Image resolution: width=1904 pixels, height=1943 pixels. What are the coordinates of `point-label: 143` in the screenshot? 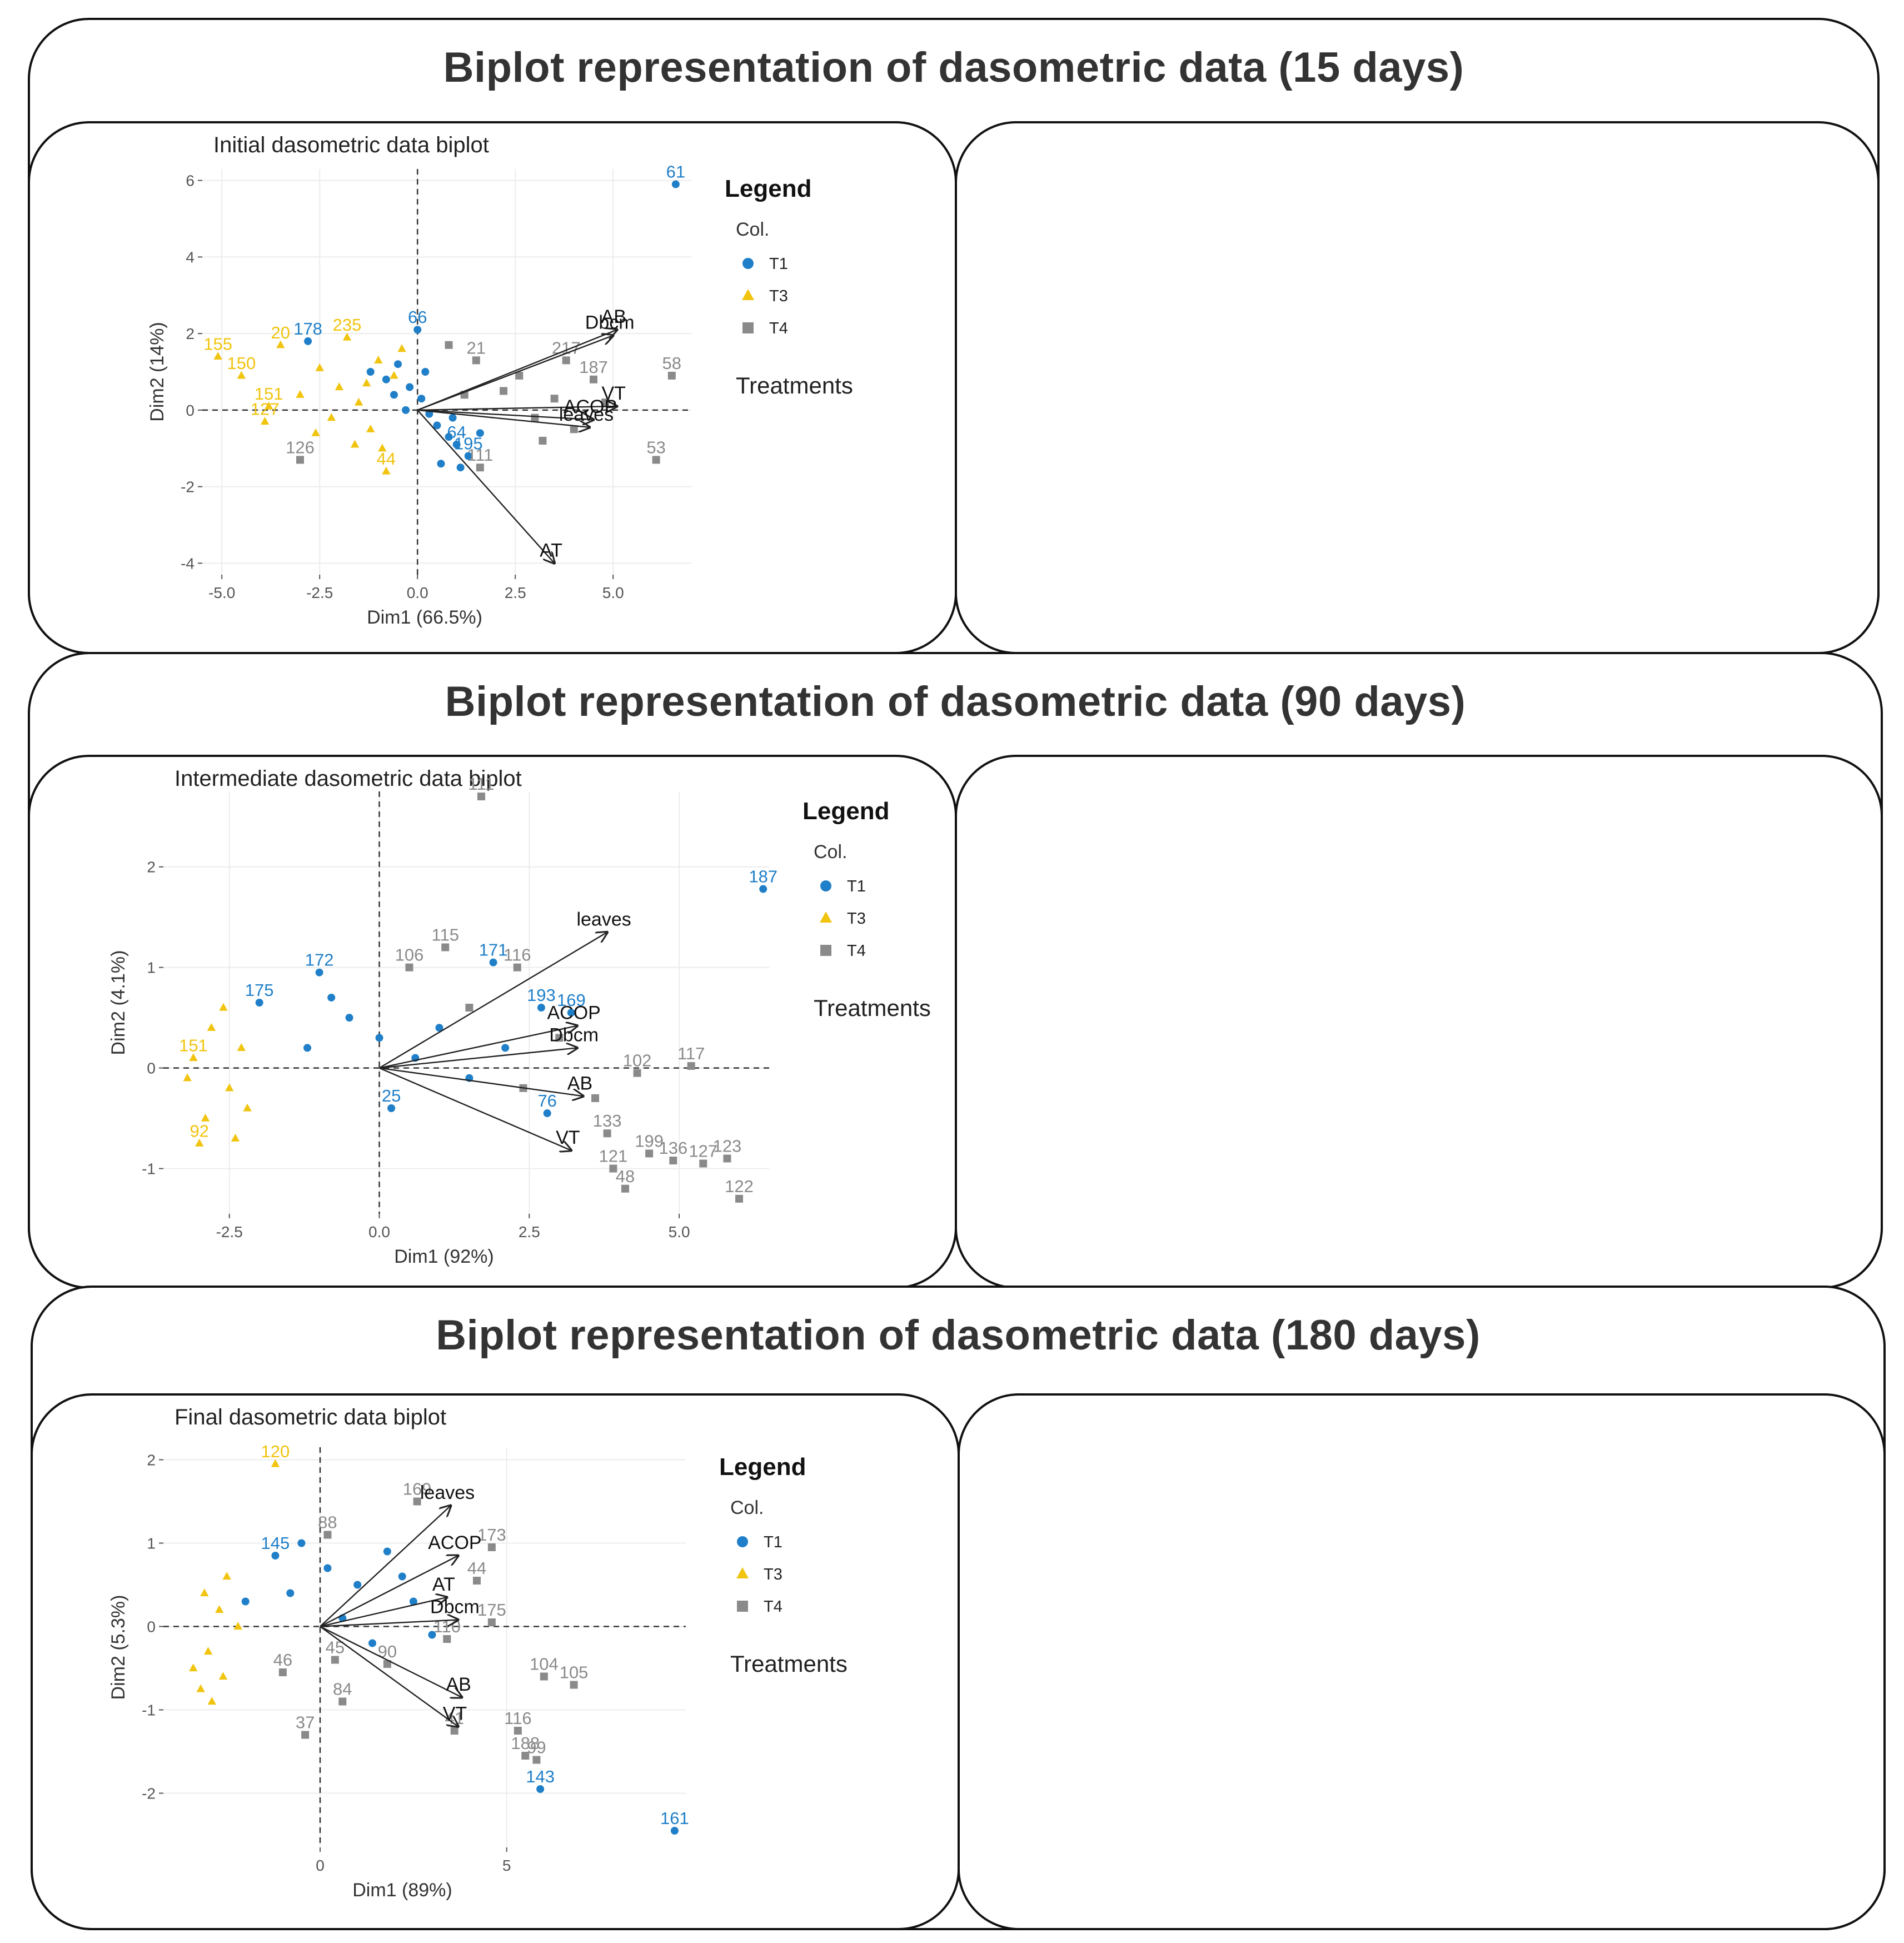 It's located at (540, 1776).